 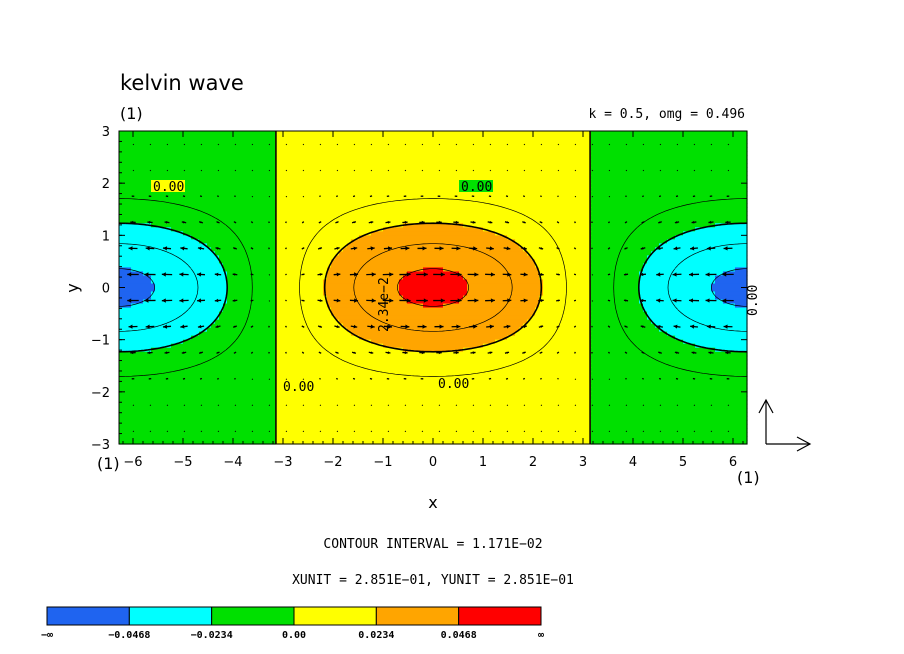 I want to click on colorbar-label: −0.0234, so click(x=212, y=635).